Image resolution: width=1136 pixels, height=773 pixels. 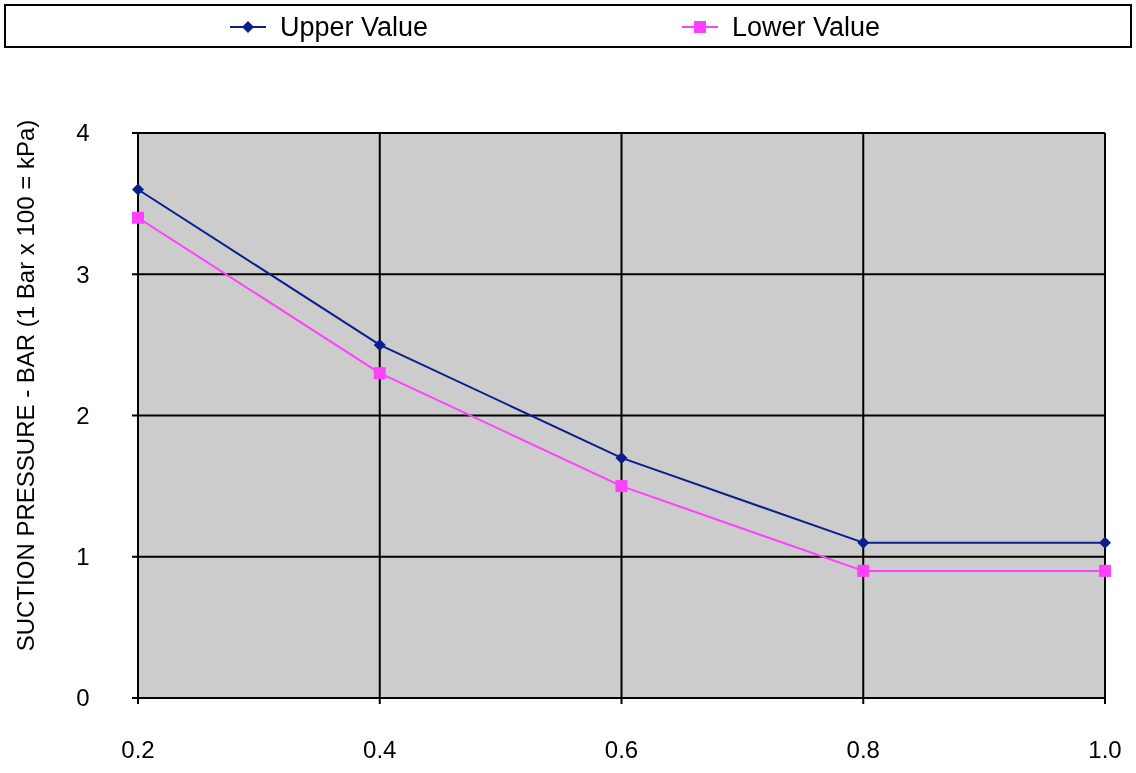 What do you see at coordinates (83, 698) in the screenshot?
I see `y-tick-label: 0` at bounding box center [83, 698].